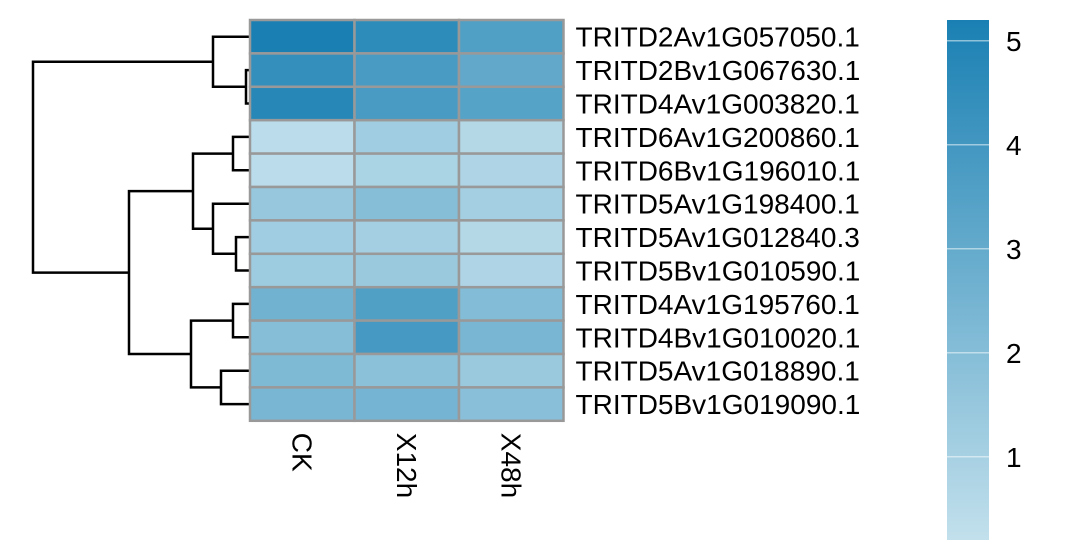 The height and width of the screenshot is (540, 1066). I want to click on colorbar-tick-label: 4, so click(1014, 145).